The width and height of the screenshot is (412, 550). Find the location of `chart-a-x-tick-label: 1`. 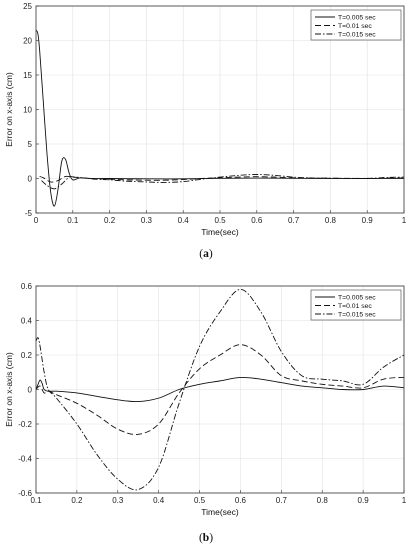

chart-a-x-tick-label: 1 is located at coordinates (404, 220).